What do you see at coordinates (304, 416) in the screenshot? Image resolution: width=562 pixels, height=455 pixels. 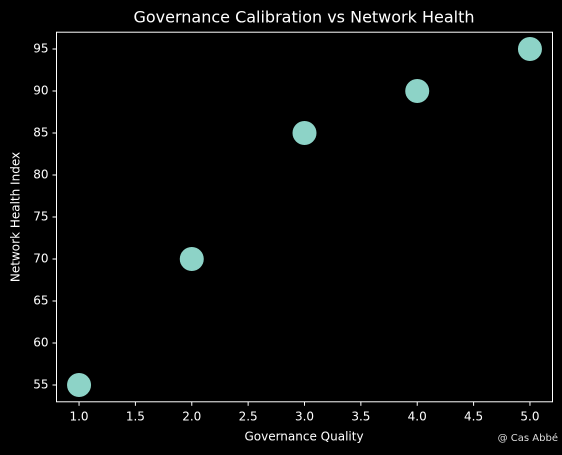 I see `x-tick-label: 3.0` at bounding box center [304, 416].